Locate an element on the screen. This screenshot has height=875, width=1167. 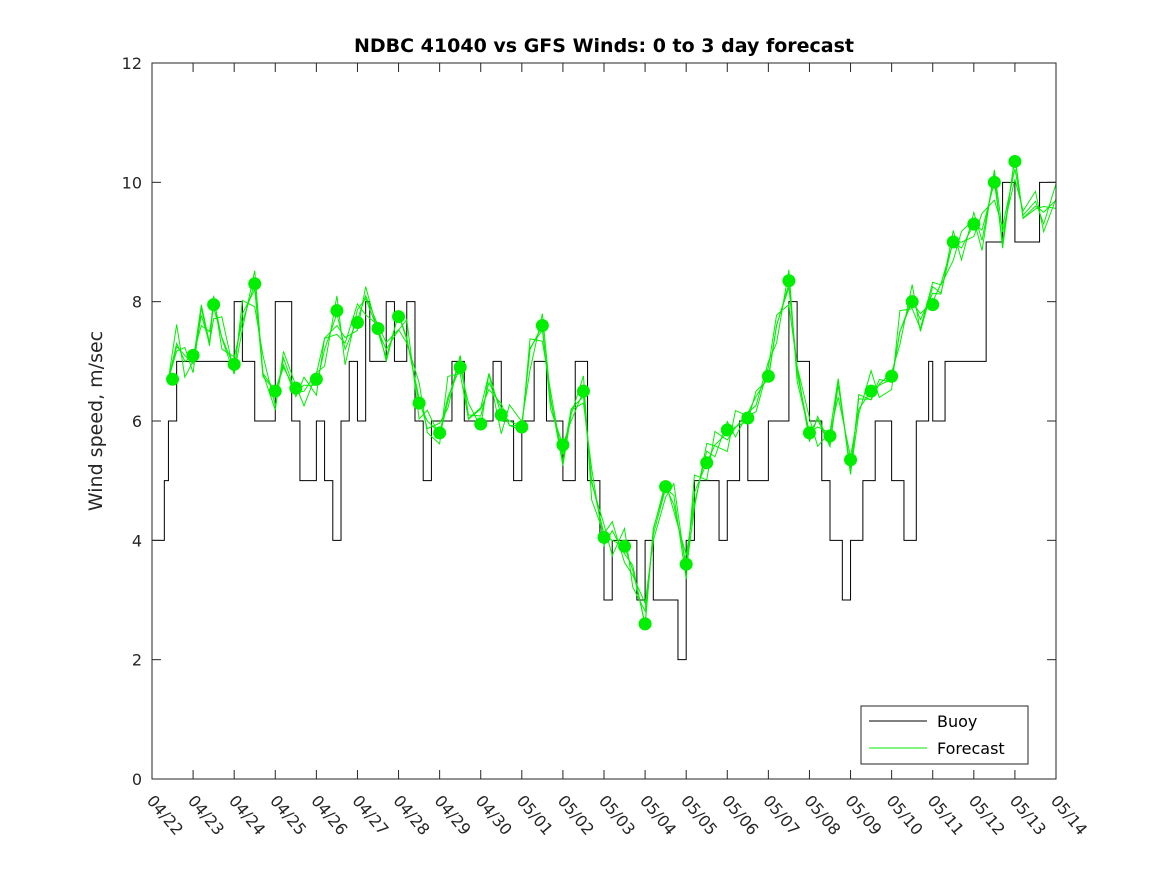
x-tick-label: 05/08 is located at coordinates (822, 815).